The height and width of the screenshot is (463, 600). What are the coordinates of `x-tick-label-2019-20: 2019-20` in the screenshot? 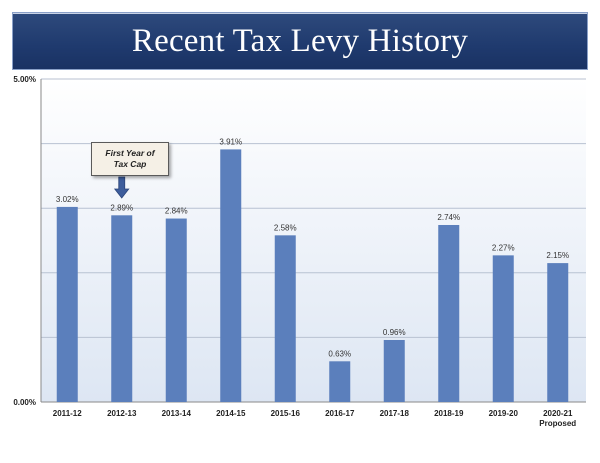 It's located at (504, 413).